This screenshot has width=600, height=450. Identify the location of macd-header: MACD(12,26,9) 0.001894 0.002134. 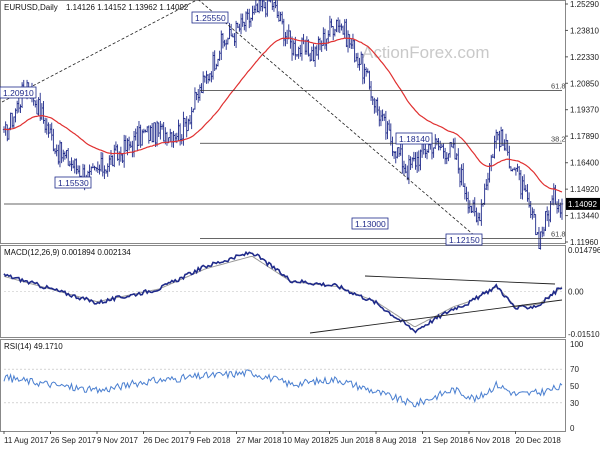
(67, 252).